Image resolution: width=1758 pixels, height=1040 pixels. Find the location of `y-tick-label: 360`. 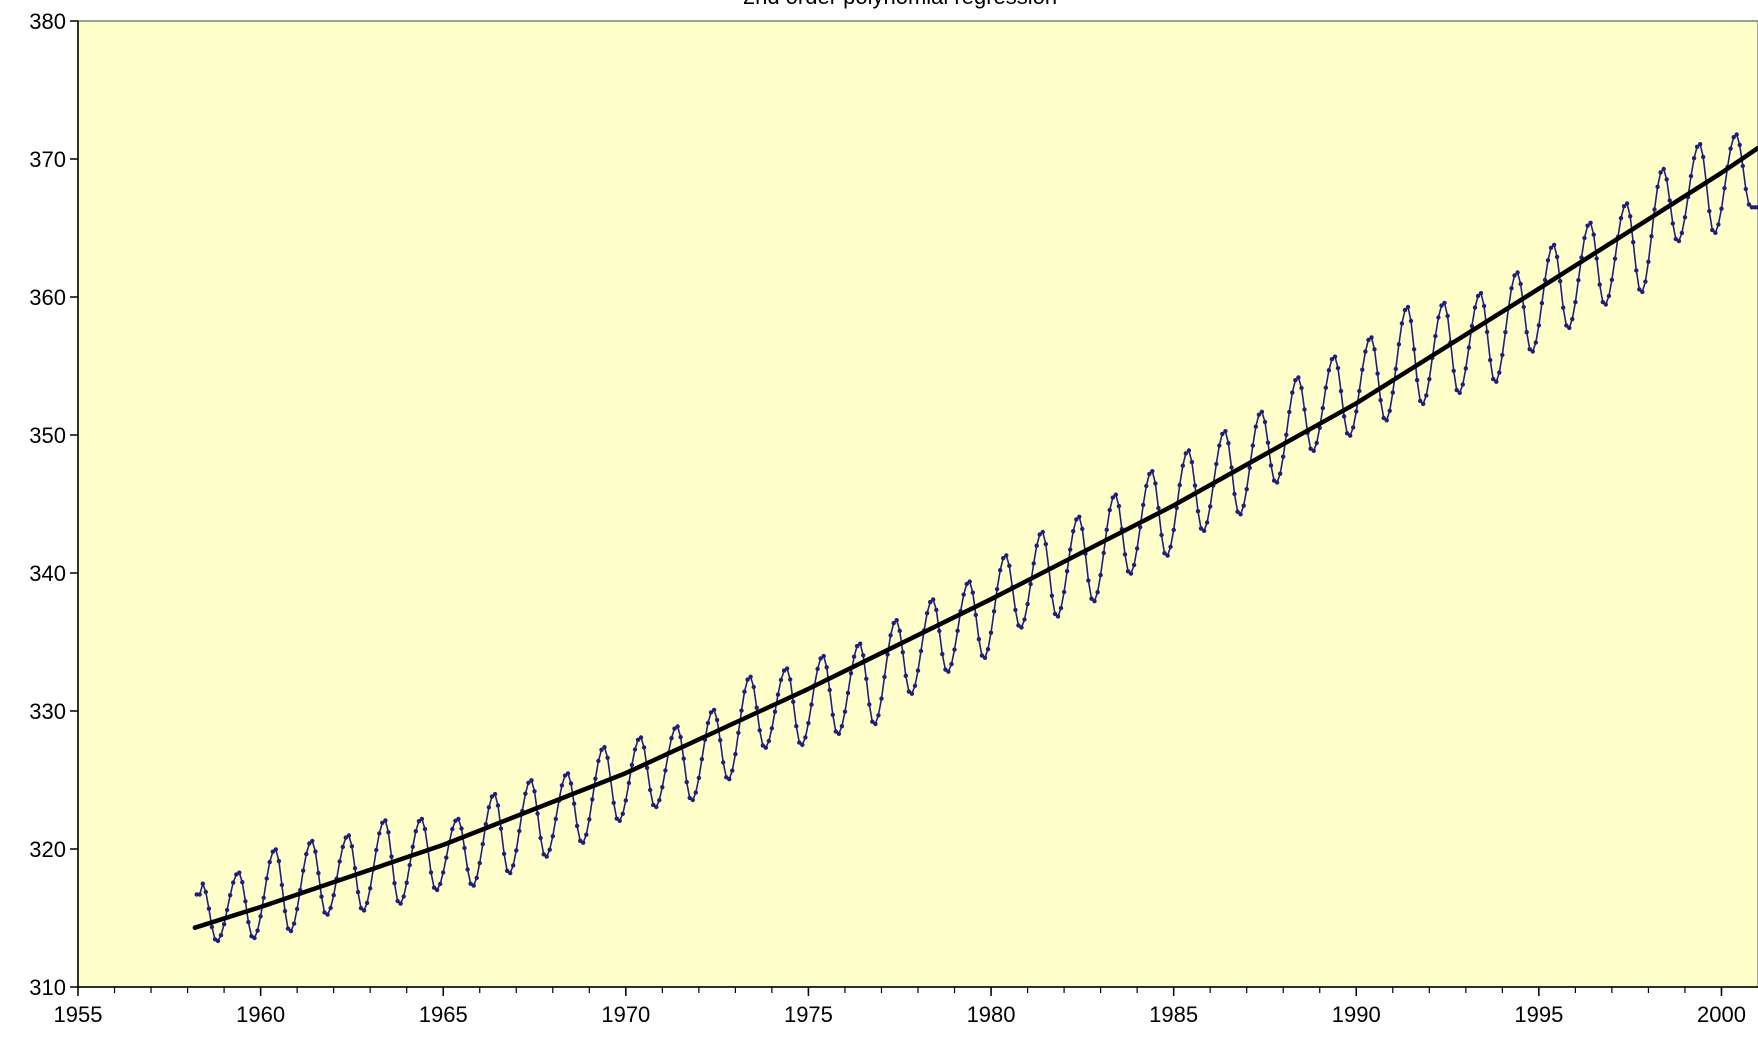

y-tick-label: 360 is located at coordinates (47, 297).